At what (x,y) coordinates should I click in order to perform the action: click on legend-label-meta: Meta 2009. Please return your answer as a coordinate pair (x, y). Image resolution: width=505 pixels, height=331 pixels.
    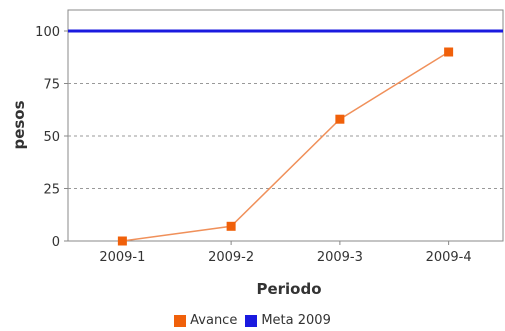
    Looking at the image, I should click on (296, 320).